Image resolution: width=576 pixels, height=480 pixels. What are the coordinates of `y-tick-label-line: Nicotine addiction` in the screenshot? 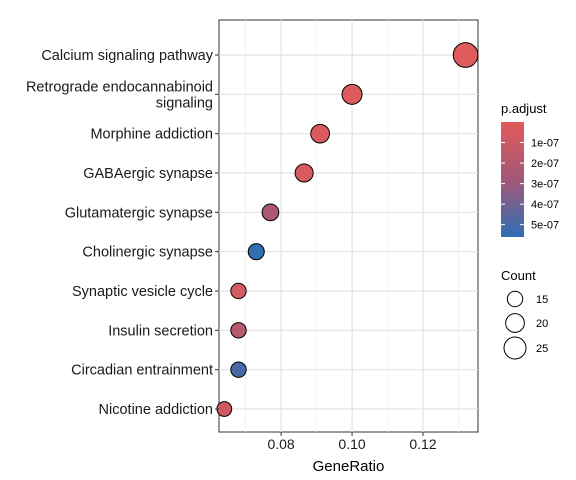 It's located at (156, 410).